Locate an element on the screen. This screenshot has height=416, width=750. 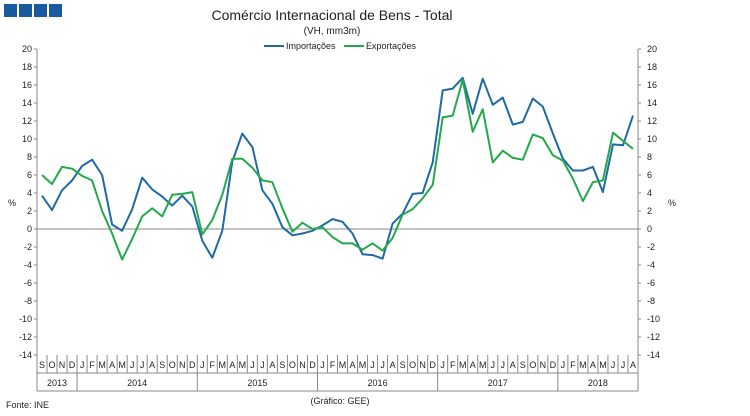
y-tick-label-left: -12 is located at coordinates (25, 337).